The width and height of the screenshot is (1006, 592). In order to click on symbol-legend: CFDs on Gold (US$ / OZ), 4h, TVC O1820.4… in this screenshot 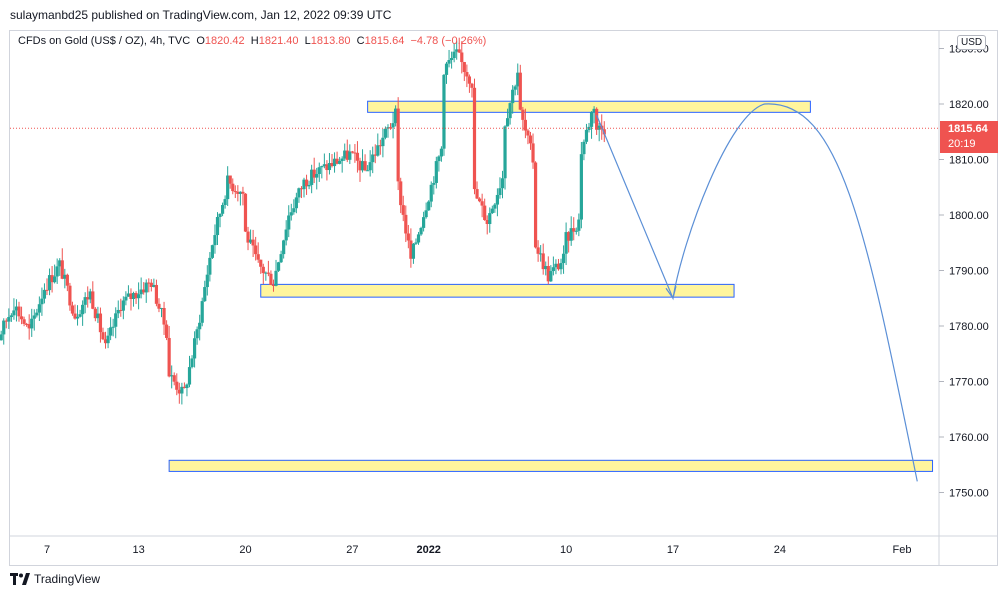, I will do `click(252, 41)`.